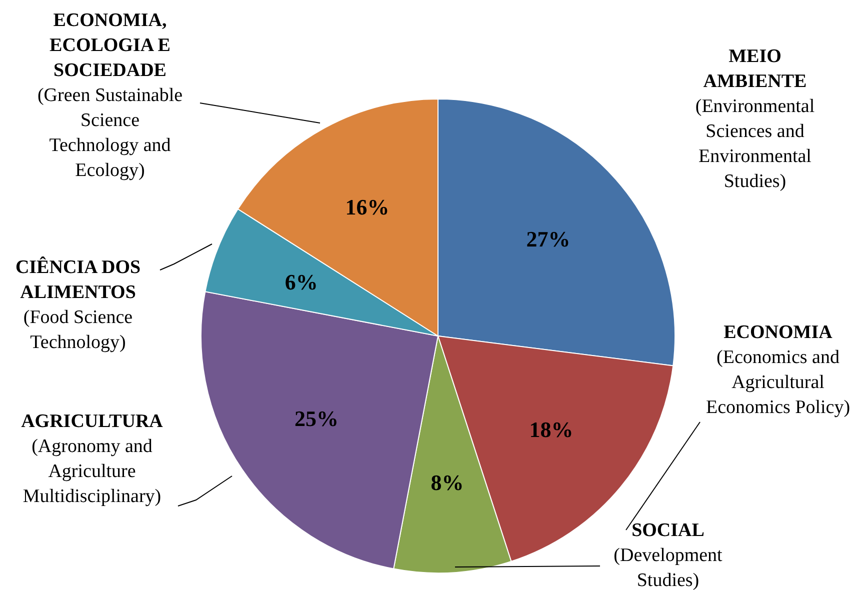 The height and width of the screenshot is (590, 864). What do you see at coordinates (778, 370) in the screenshot?
I see `slice-label: ECONOMIA (Economics and Agricultural Economics Policy)` at bounding box center [778, 370].